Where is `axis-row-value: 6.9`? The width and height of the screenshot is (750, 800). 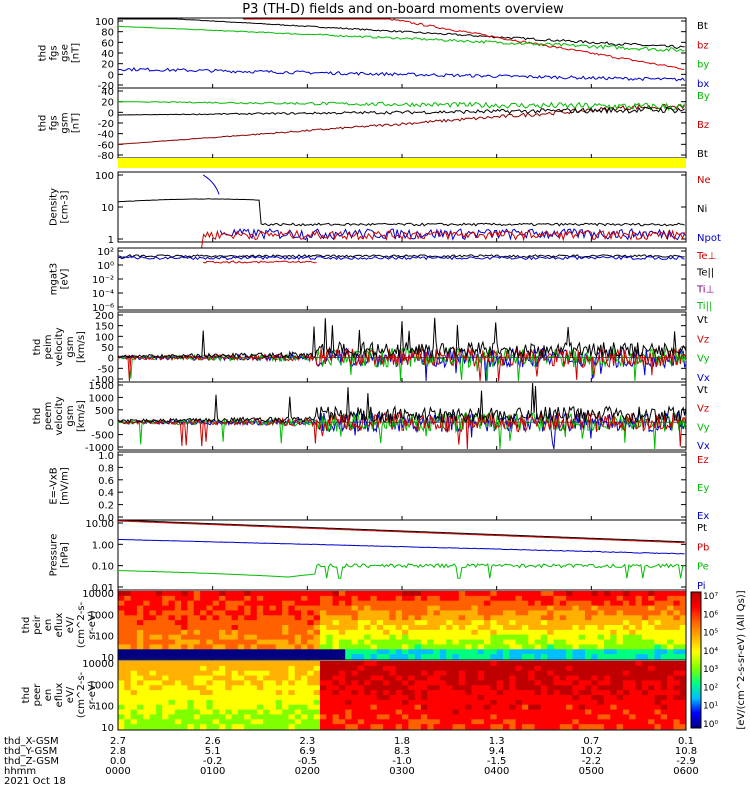 axis-row-value: 6.9 is located at coordinates (307, 751).